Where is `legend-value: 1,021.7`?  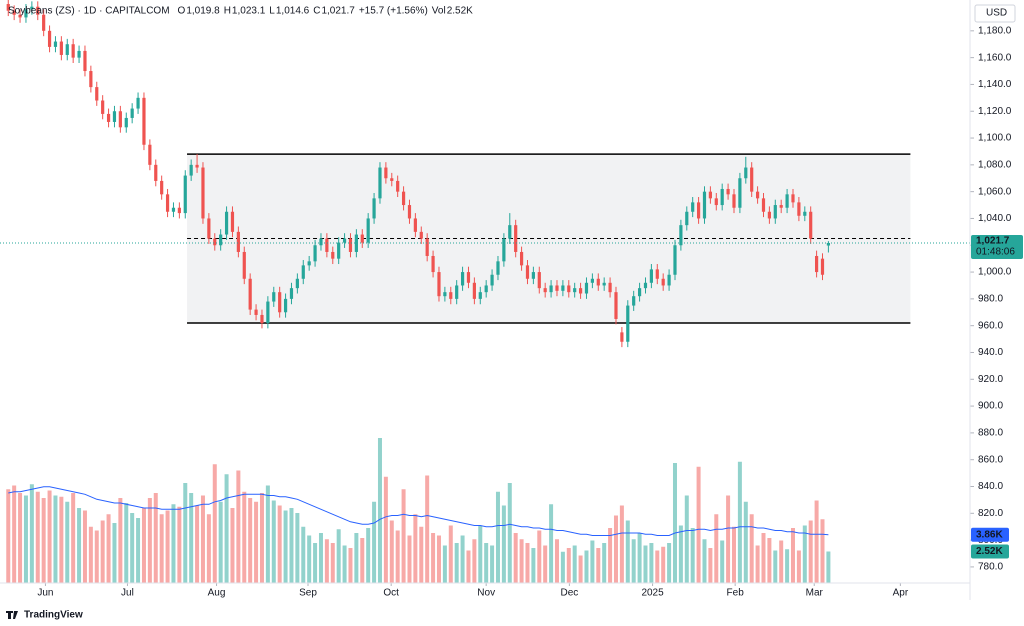
legend-value: 1,021.7 is located at coordinates (338, 11).